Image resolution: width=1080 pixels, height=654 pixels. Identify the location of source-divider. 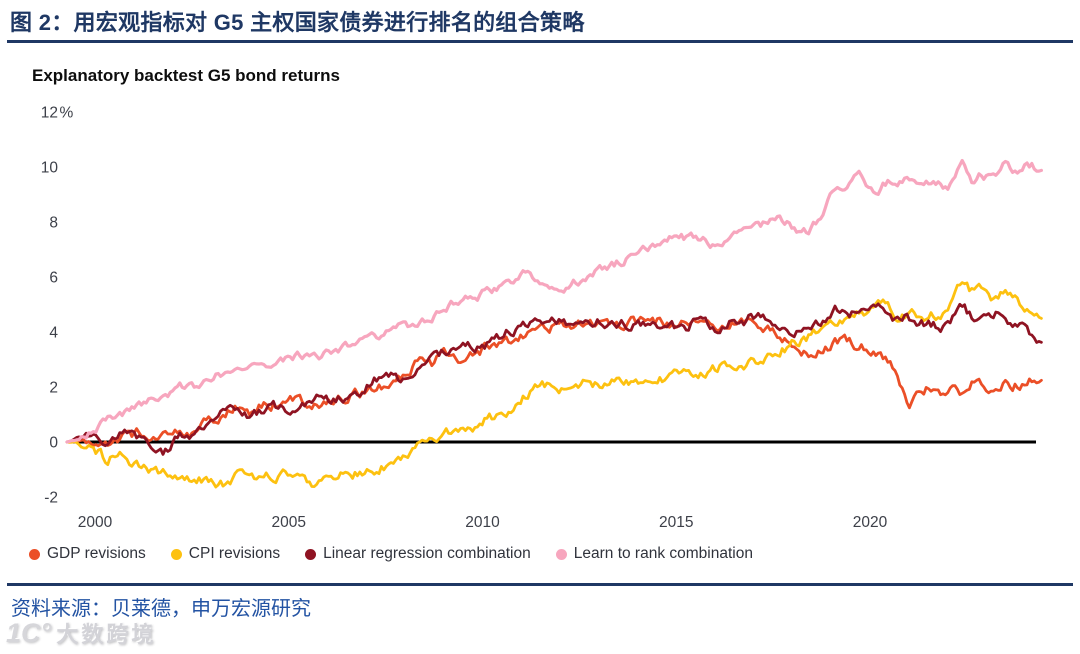
(540, 584).